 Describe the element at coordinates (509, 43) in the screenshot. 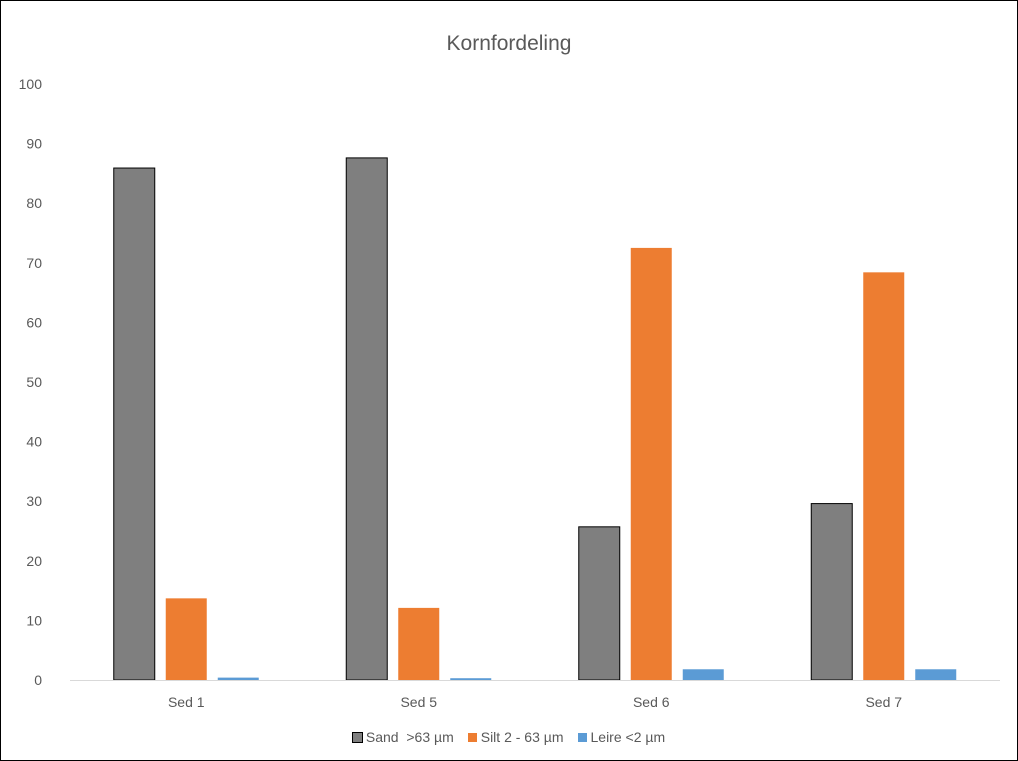

I see `chart-title: Kornfordeling` at that location.